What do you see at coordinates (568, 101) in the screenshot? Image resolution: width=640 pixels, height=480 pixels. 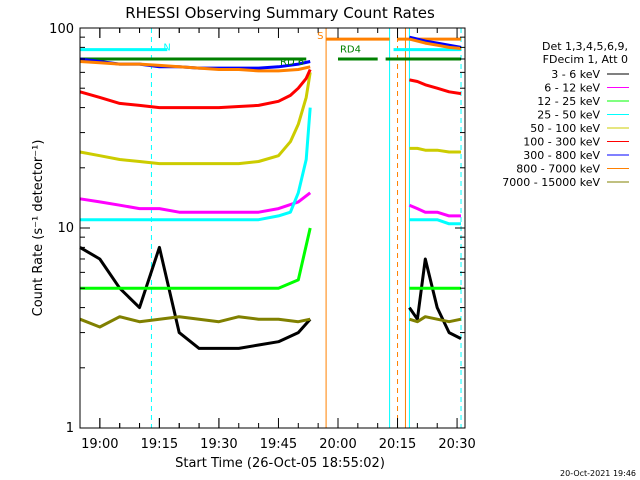 I see `legend-label: 12 - 25 keV` at bounding box center [568, 101].